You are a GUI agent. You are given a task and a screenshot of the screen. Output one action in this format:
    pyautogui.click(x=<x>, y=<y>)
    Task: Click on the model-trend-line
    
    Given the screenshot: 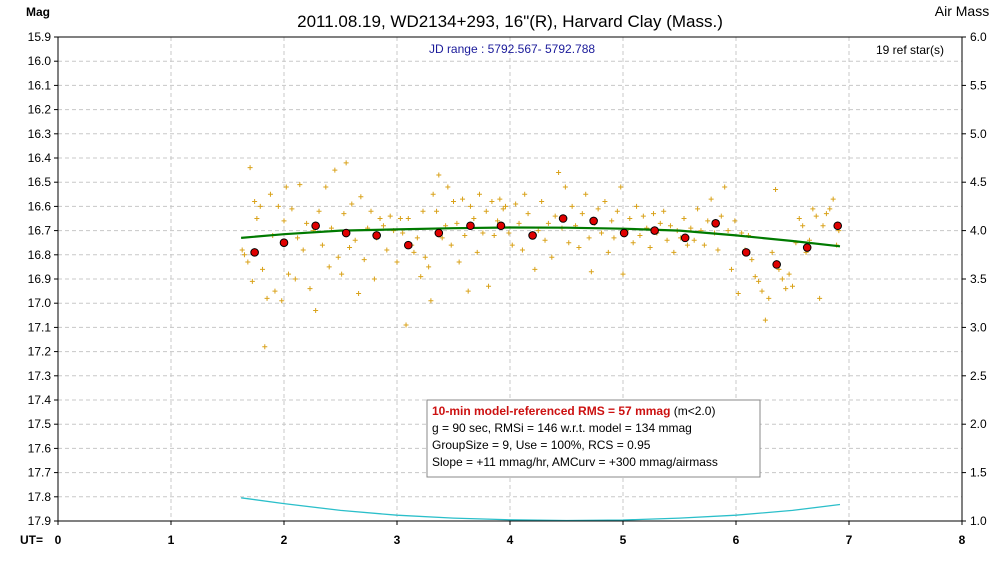 What is the action you would take?
    pyautogui.click(x=541, y=237)
    